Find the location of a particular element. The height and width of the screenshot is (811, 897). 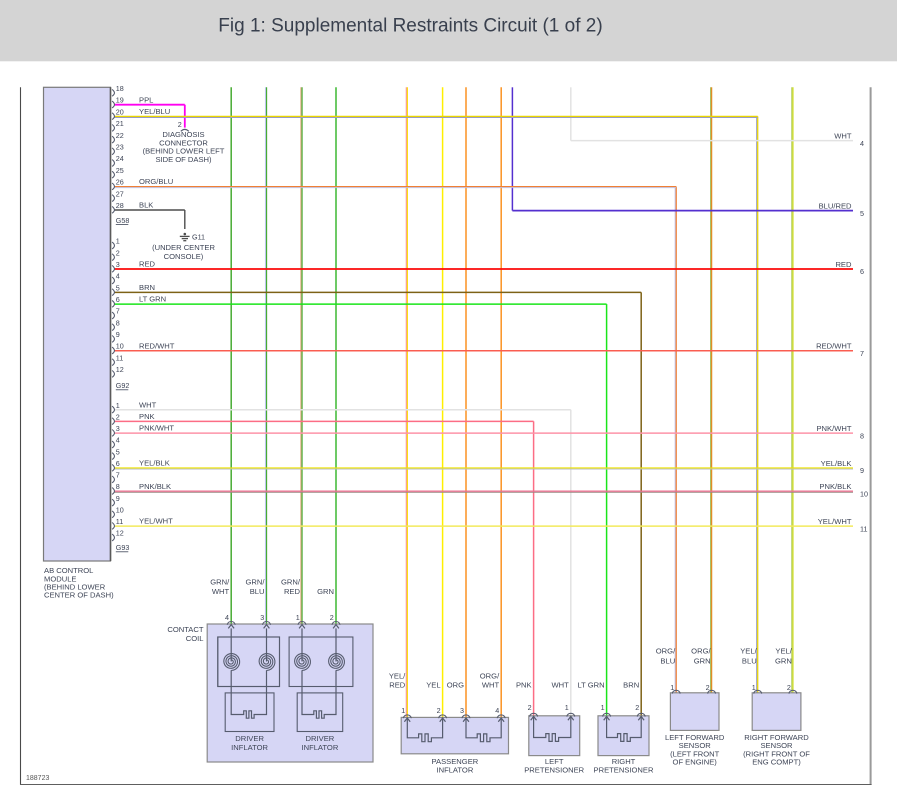

svg-text: 26 is located at coordinates (120, 182).